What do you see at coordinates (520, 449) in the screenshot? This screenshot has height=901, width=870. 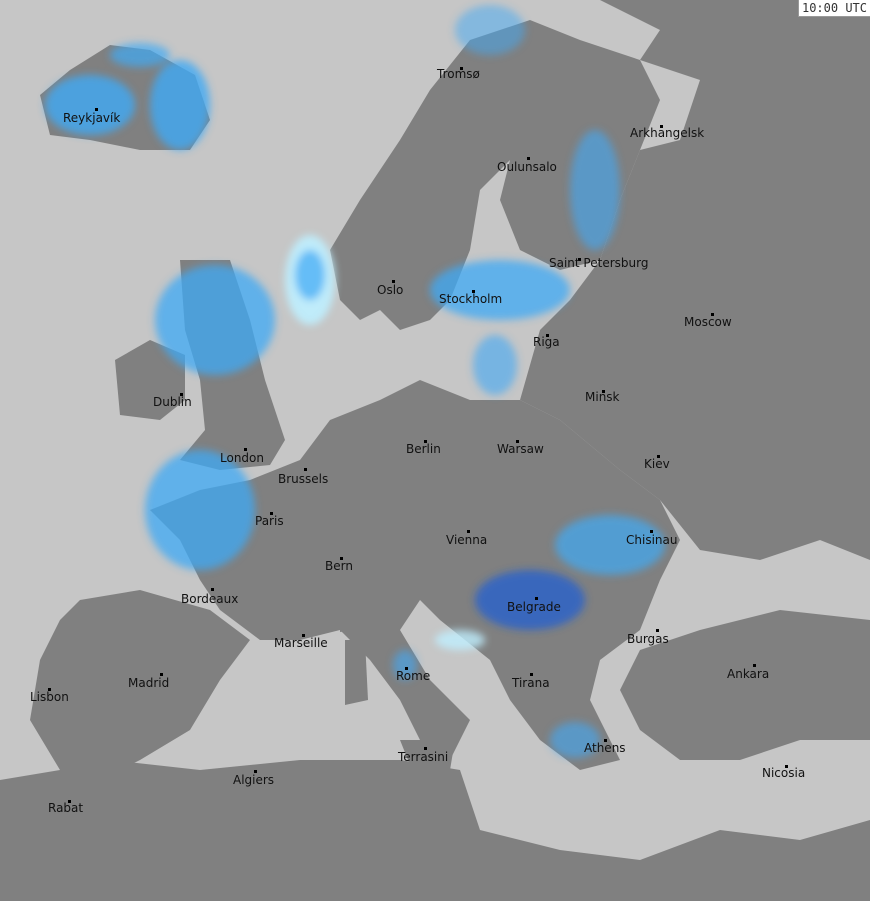 I see `city-label: Warsaw` at bounding box center [520, 449].